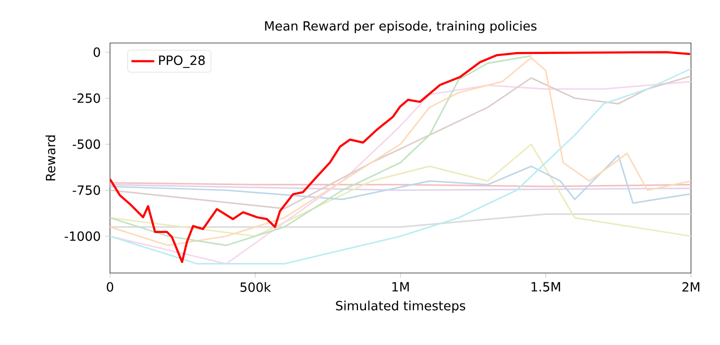 This screenshot has height=345, width=720. Describe the element at coordinates (110, 287) in the screenshot. I see `x-tick-label: 0` at that location.